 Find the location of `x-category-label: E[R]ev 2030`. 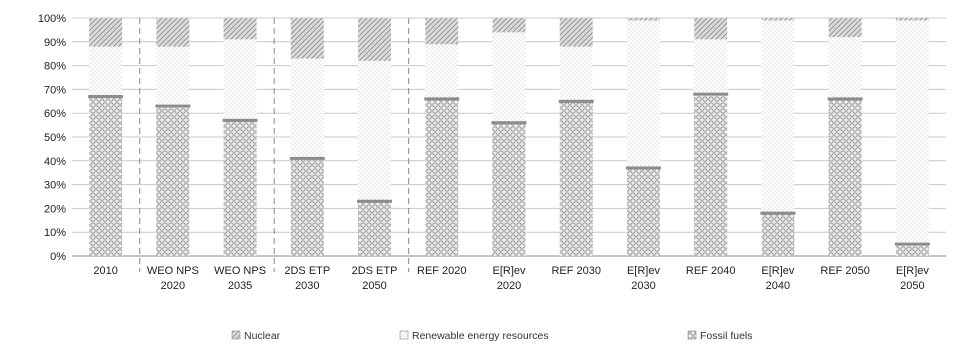

x-category-label: E[R]ev 2030 is located at coordinates (644, 278).